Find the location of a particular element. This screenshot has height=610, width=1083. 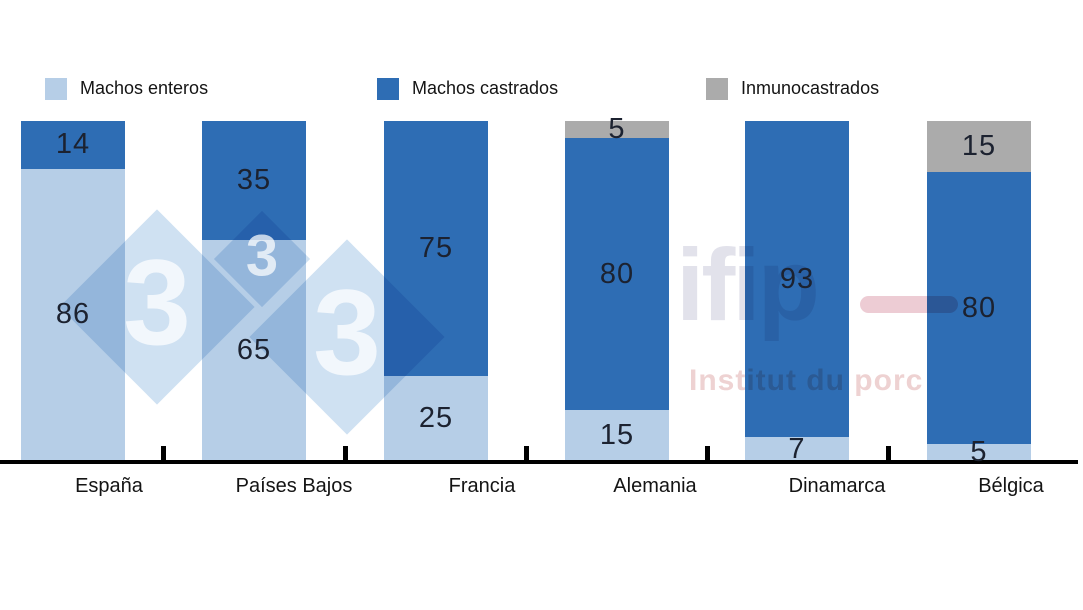

bar-4: 5 80 15 is located at coordinates (617, 288).